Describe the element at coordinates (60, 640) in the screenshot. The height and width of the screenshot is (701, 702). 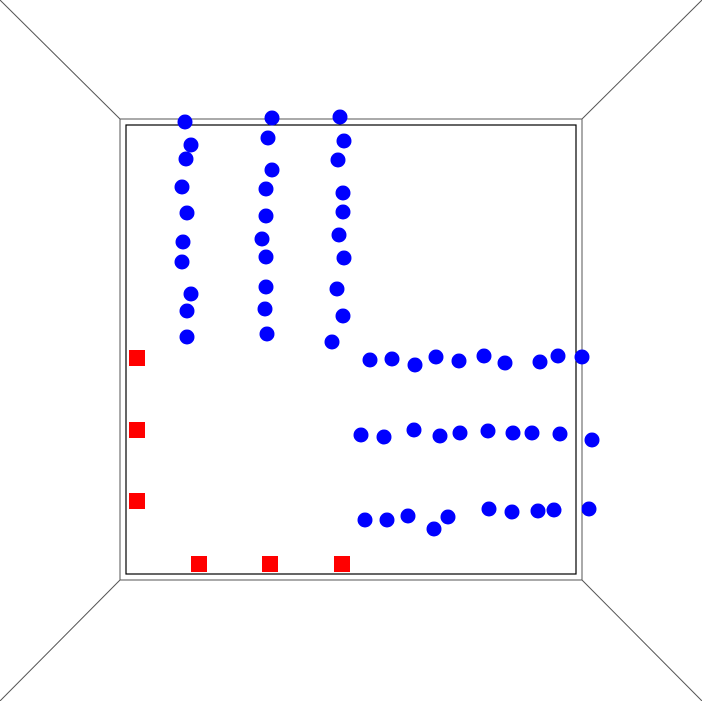
I see `edge-bottom-left` at that location.